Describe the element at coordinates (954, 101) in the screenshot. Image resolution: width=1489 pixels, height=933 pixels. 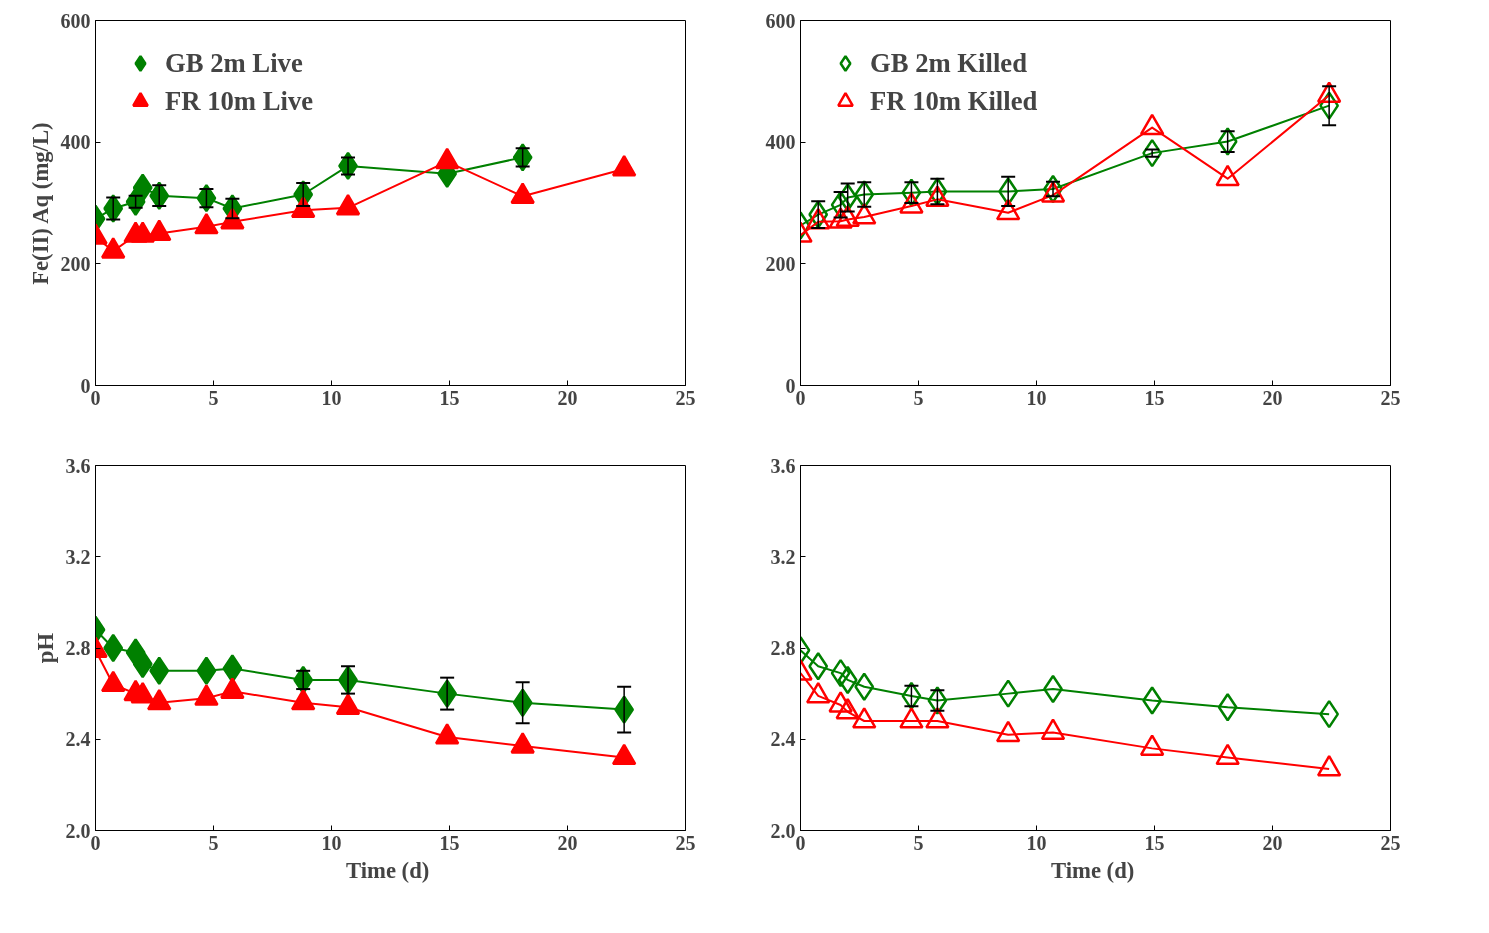
I see `legend-label: FR 10m Killed` at that location.